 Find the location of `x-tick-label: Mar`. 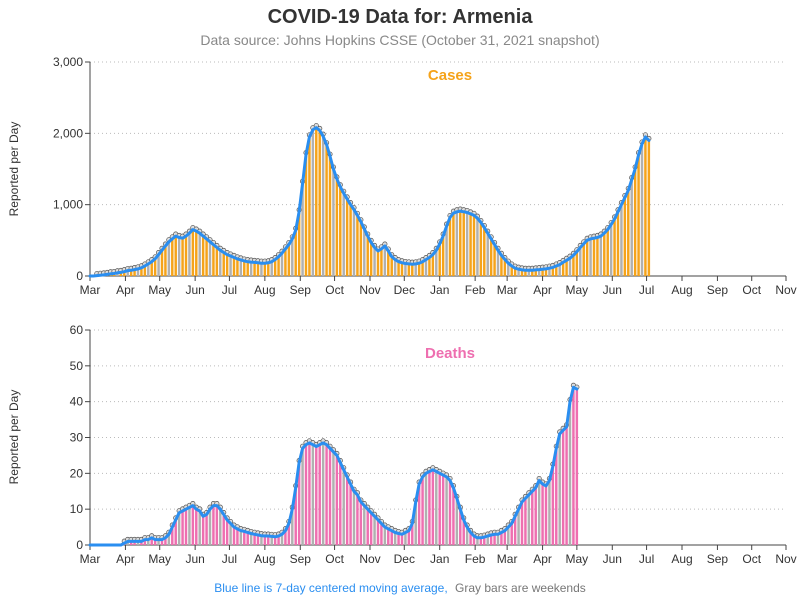

x-tick-label: Mar is located at coordinates (90, 559).